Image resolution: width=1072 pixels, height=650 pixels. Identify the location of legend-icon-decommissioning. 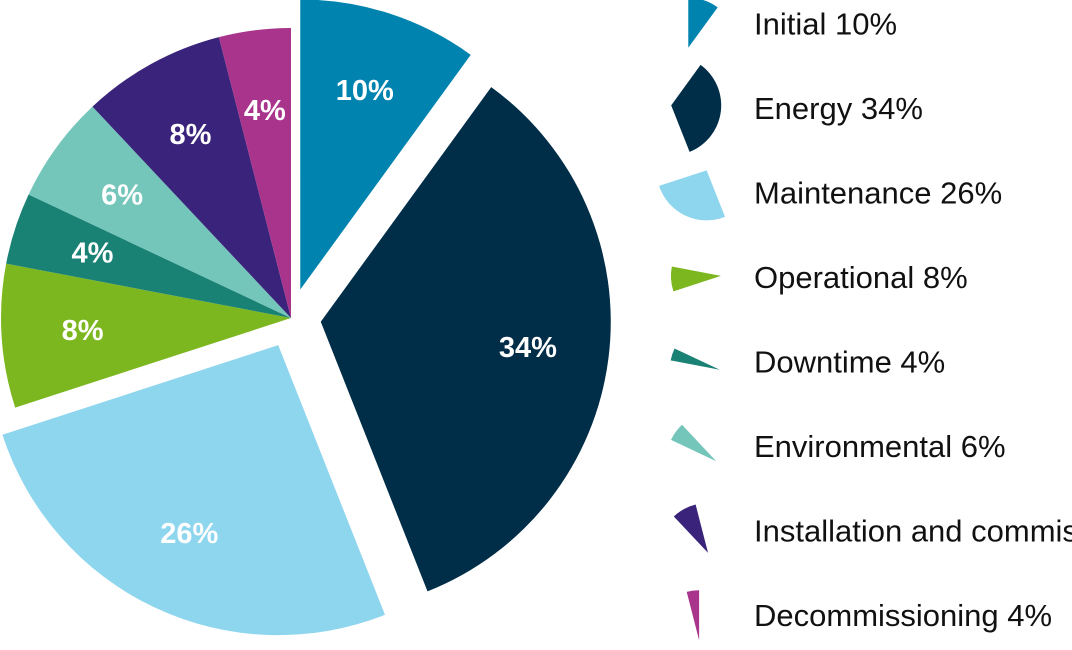
(693, 615).